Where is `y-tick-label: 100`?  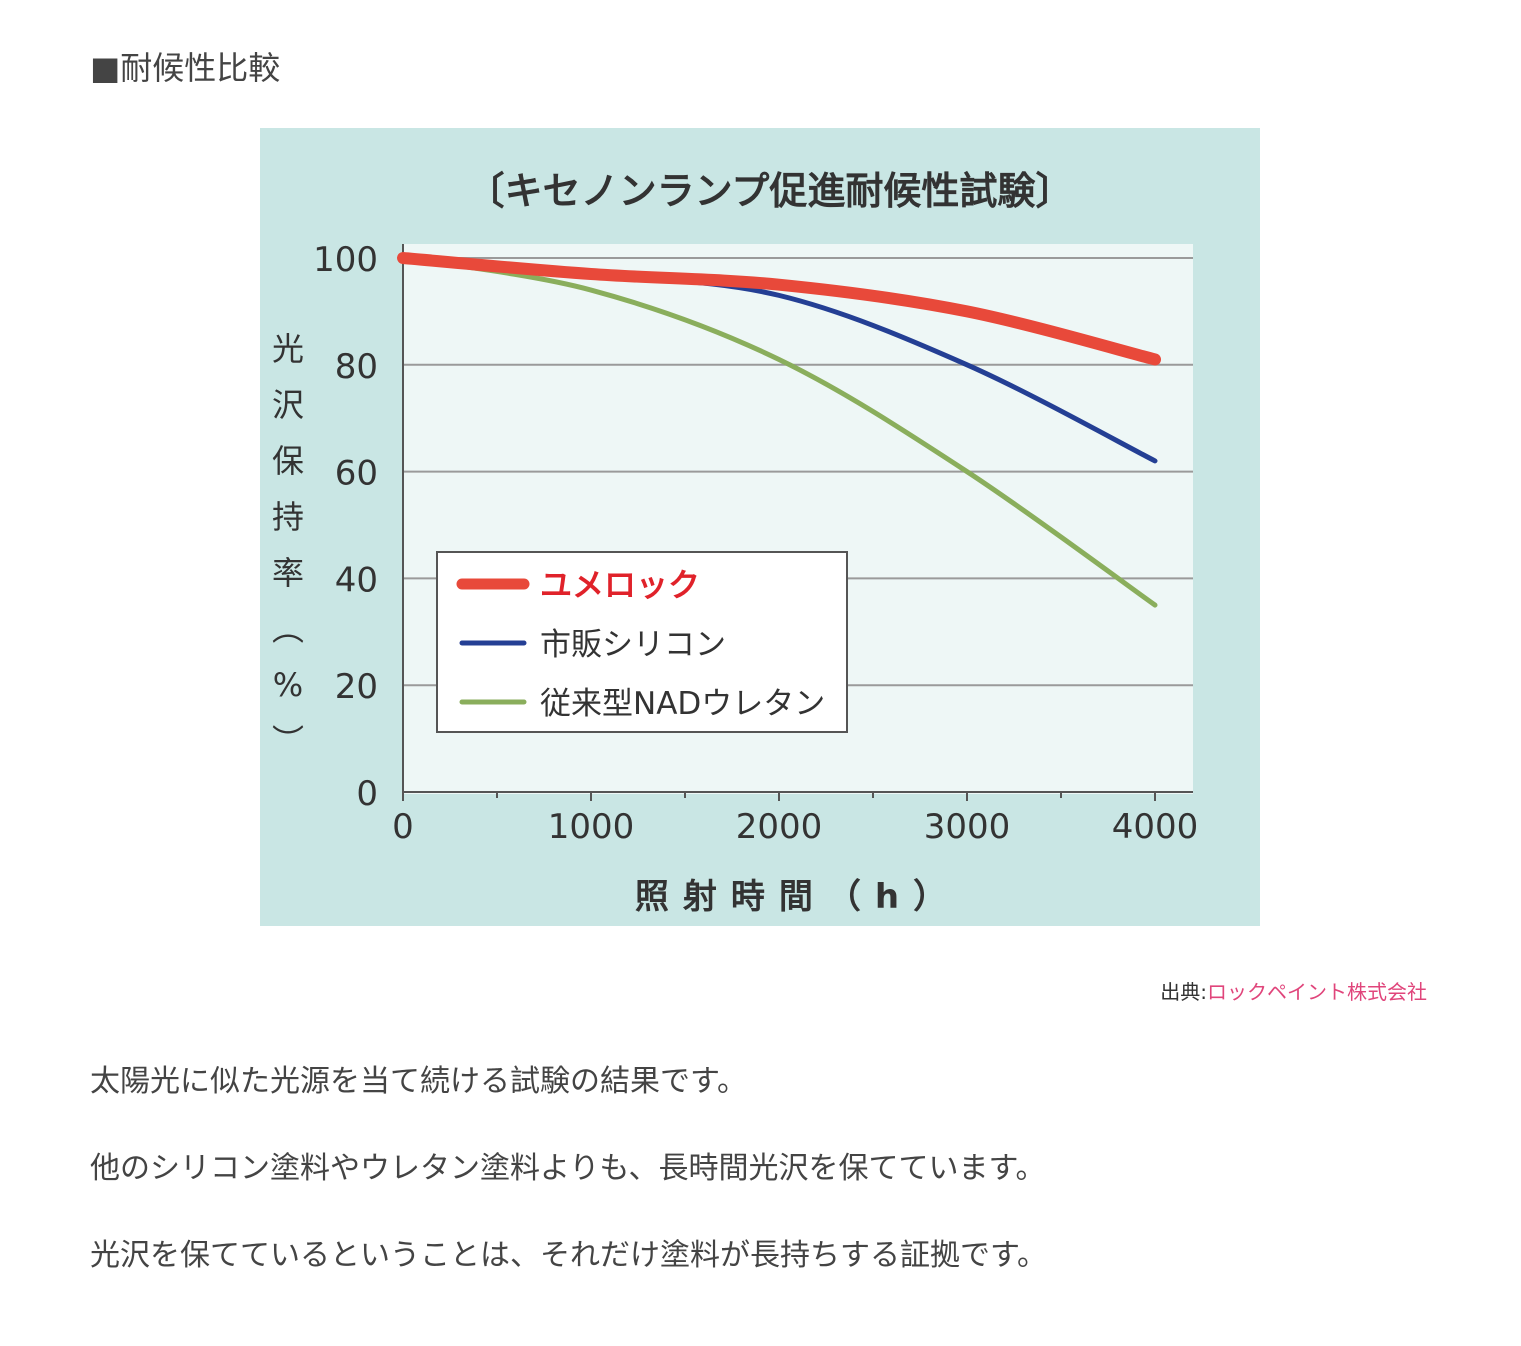
y-tick-label: 100 is located at coordinates (345, 260).